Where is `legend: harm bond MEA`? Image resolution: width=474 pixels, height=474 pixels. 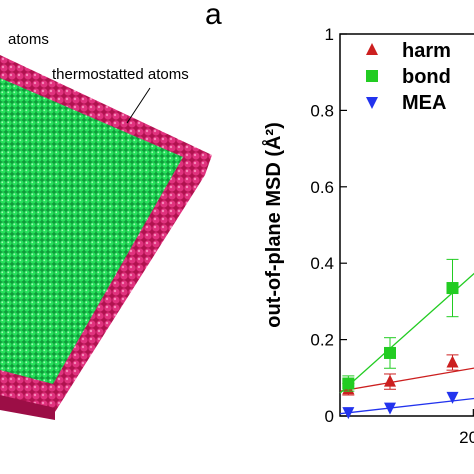
legend: harm bond MEA is located at coordinates (408, 77).